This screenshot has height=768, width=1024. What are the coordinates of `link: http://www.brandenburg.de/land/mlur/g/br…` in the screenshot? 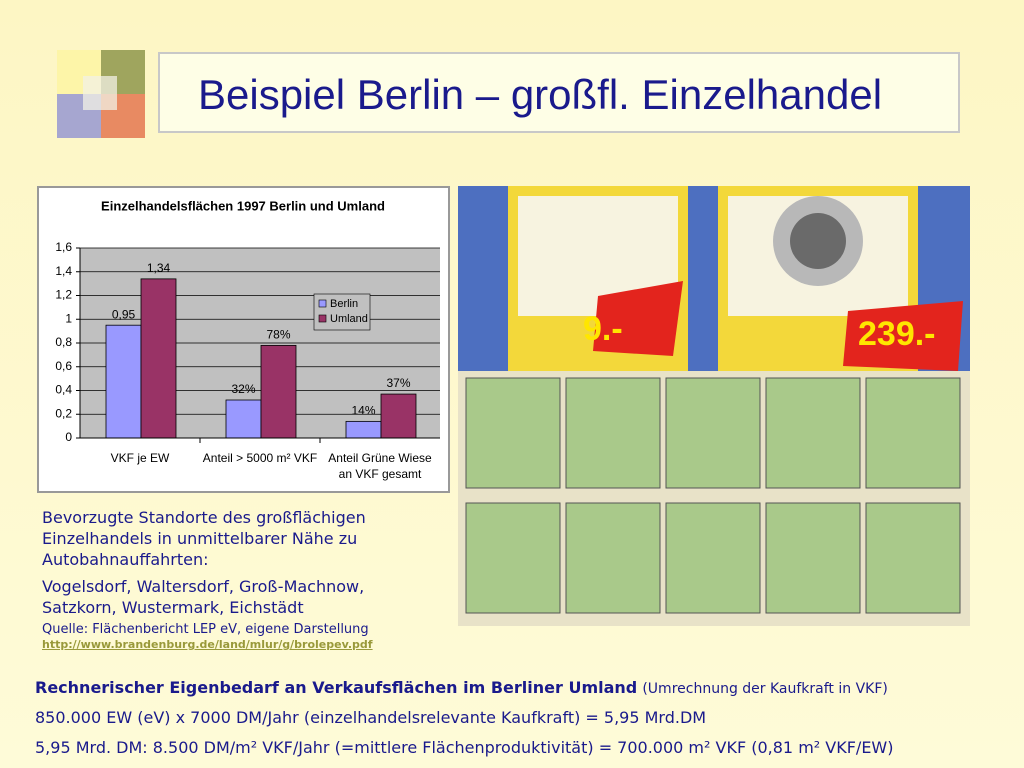 It's located at (207, 644).